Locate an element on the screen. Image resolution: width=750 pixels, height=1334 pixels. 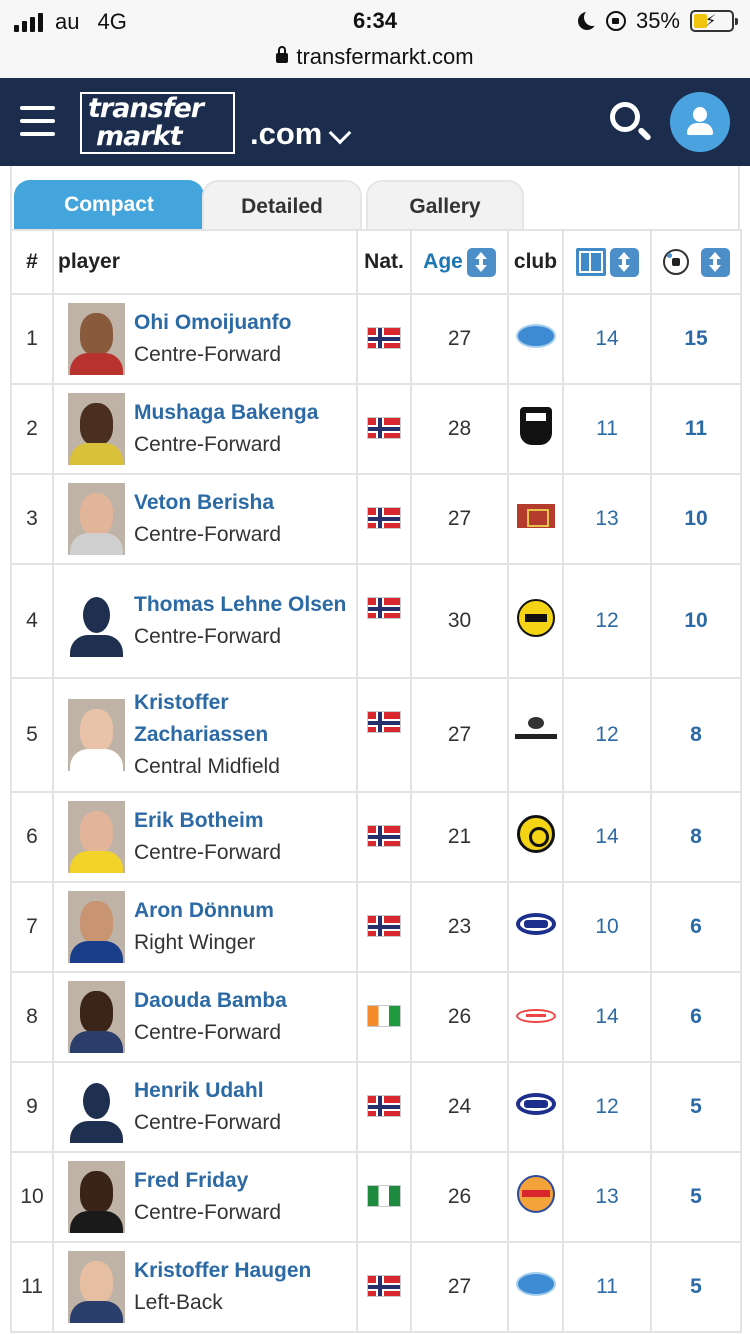
tab-compact: Compact is located at coordinates (109, 205).